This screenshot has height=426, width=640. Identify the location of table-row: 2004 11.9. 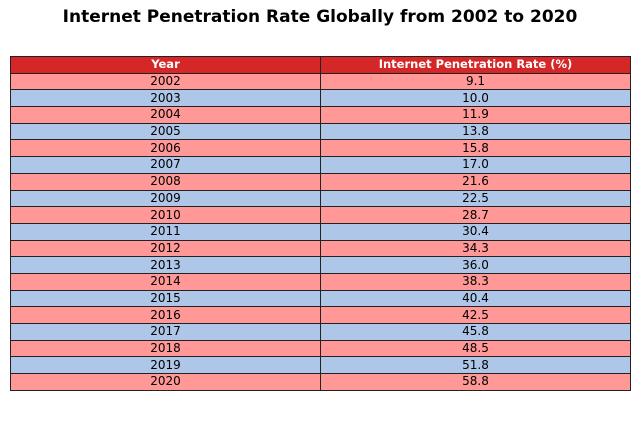
(320, 115).